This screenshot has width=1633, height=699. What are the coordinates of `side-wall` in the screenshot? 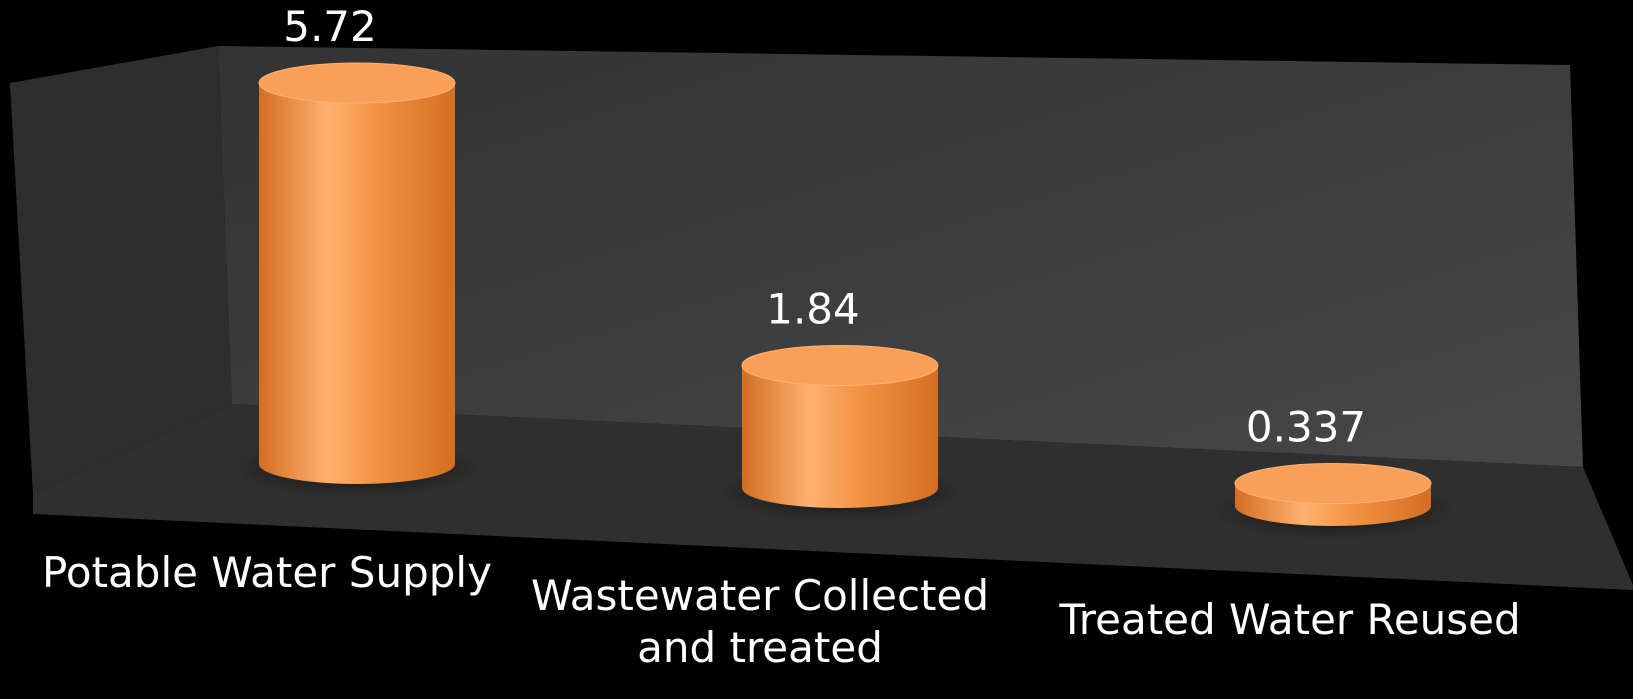 It's located at (121, 270).